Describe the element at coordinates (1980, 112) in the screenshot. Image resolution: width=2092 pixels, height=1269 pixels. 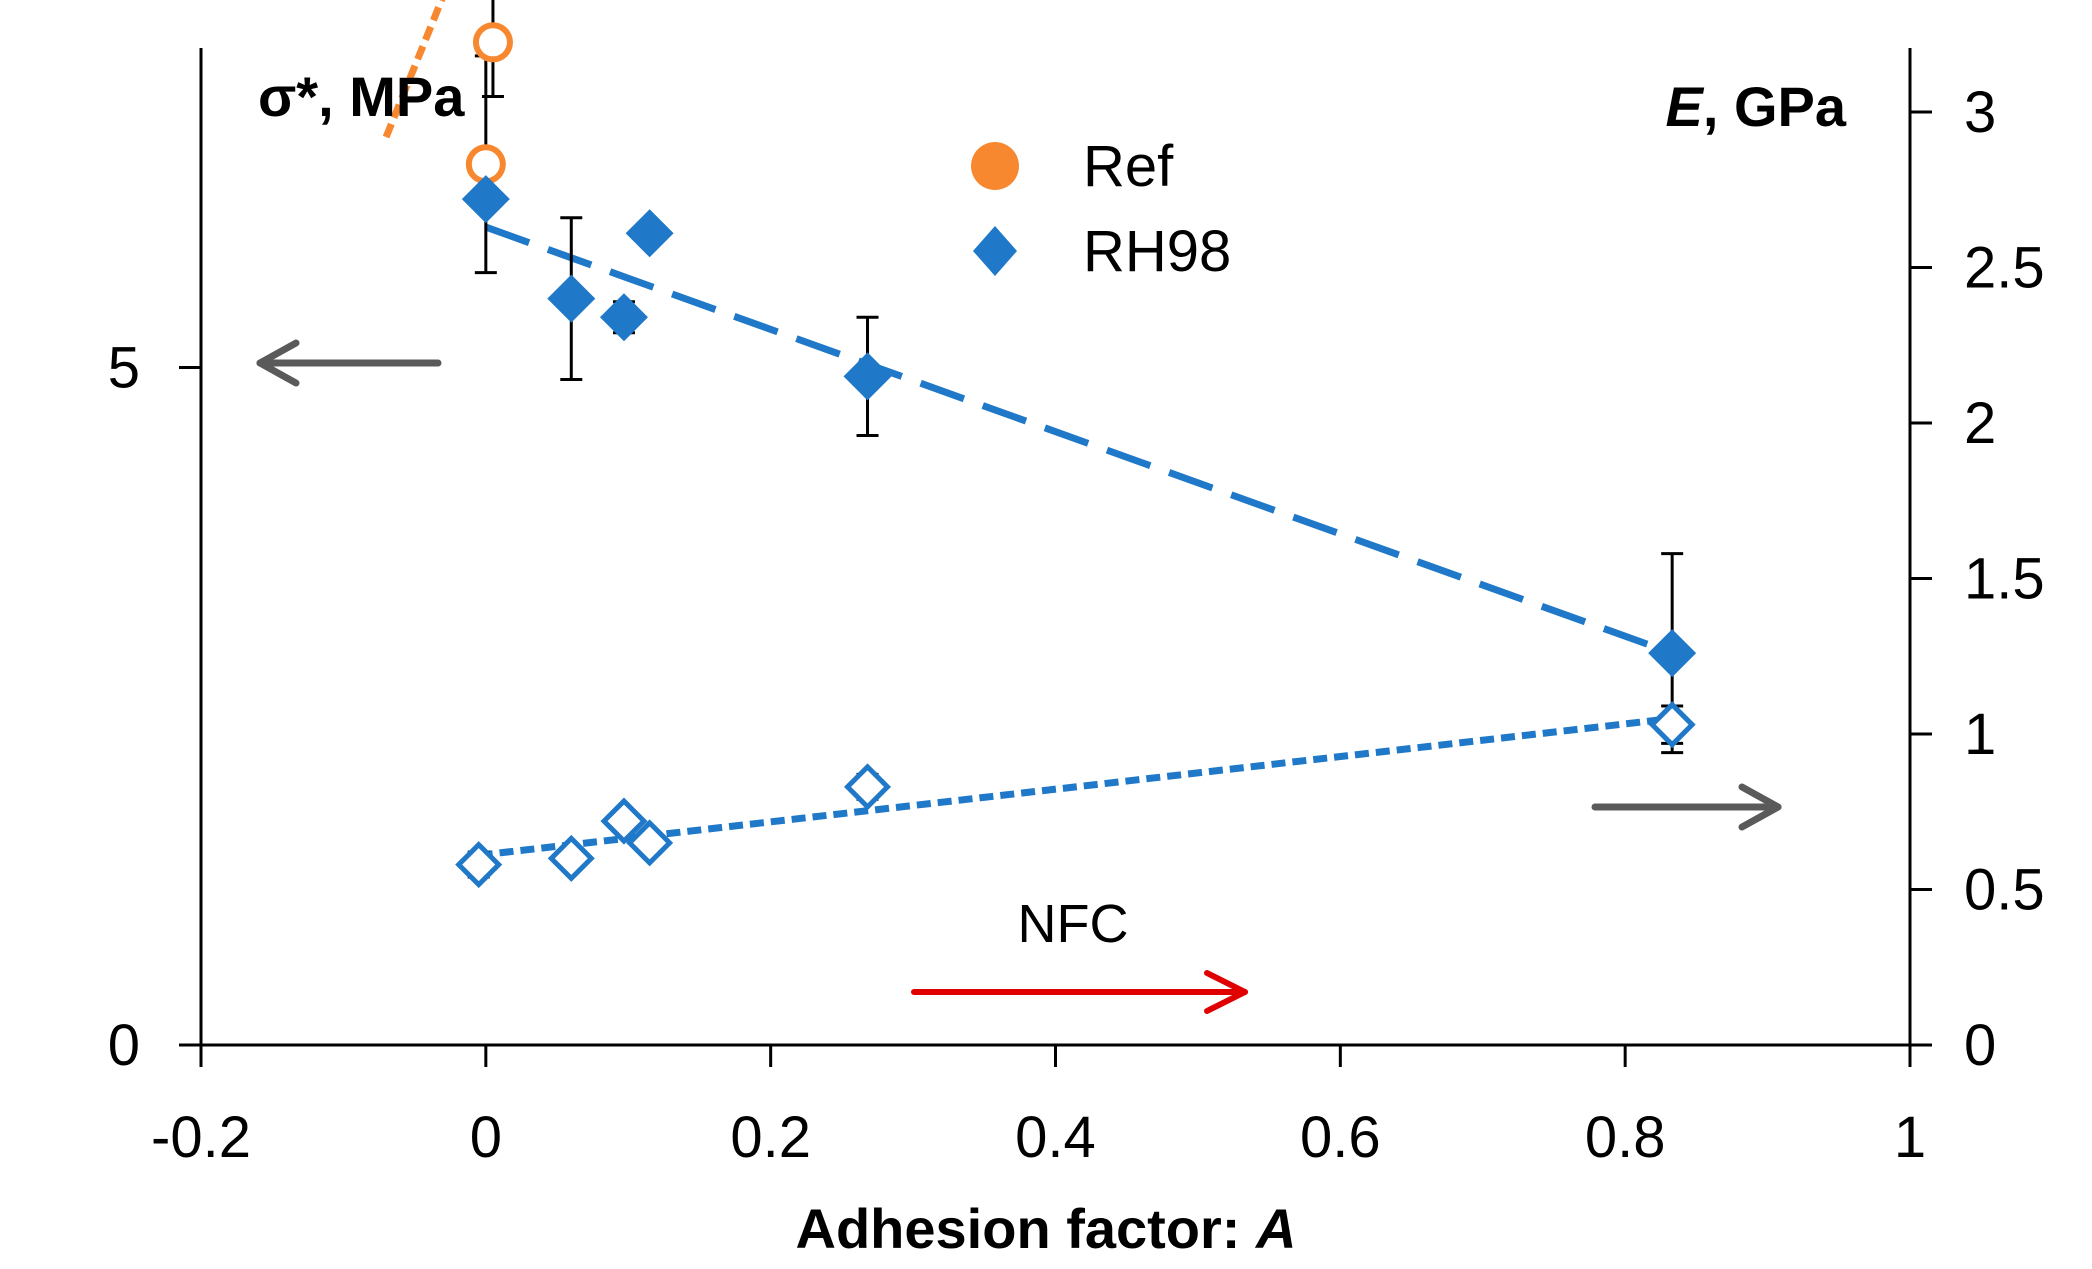
I see `y-right-tick-label: 3` at that location.